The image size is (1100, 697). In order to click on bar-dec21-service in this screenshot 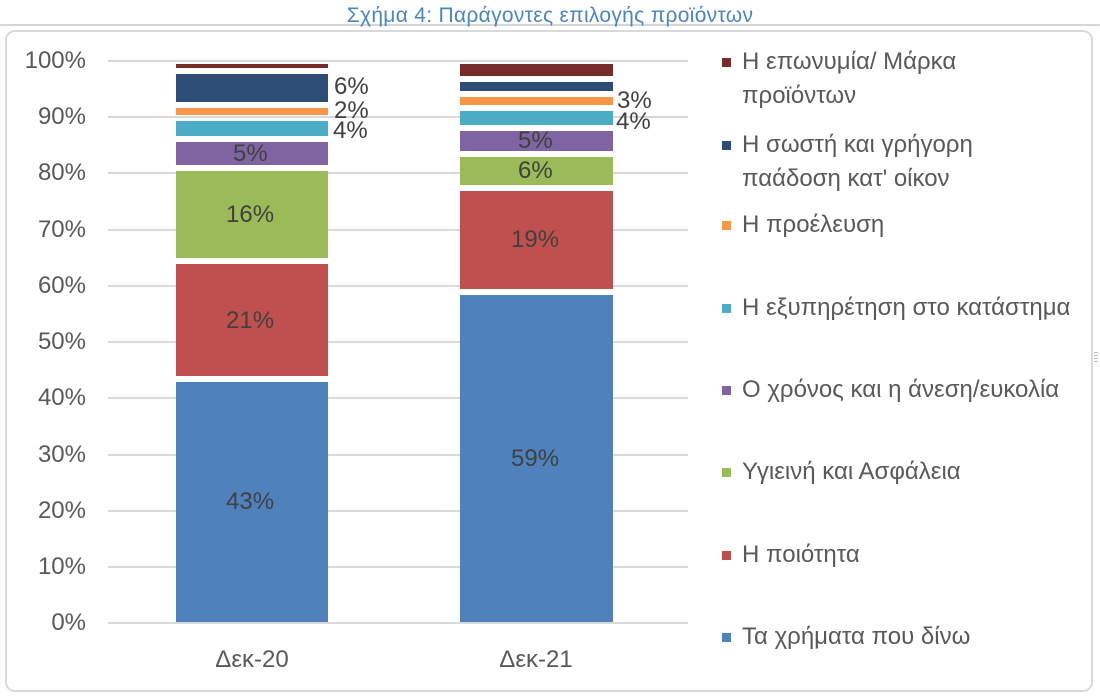, I will do `click(536, 118)`.